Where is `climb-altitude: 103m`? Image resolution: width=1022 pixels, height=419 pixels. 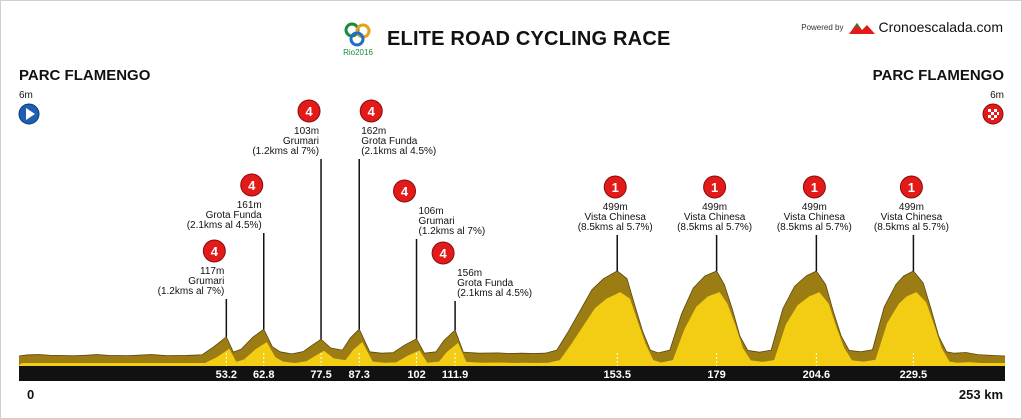
climb-altitude: 103m is located at coordinates (306, 131).